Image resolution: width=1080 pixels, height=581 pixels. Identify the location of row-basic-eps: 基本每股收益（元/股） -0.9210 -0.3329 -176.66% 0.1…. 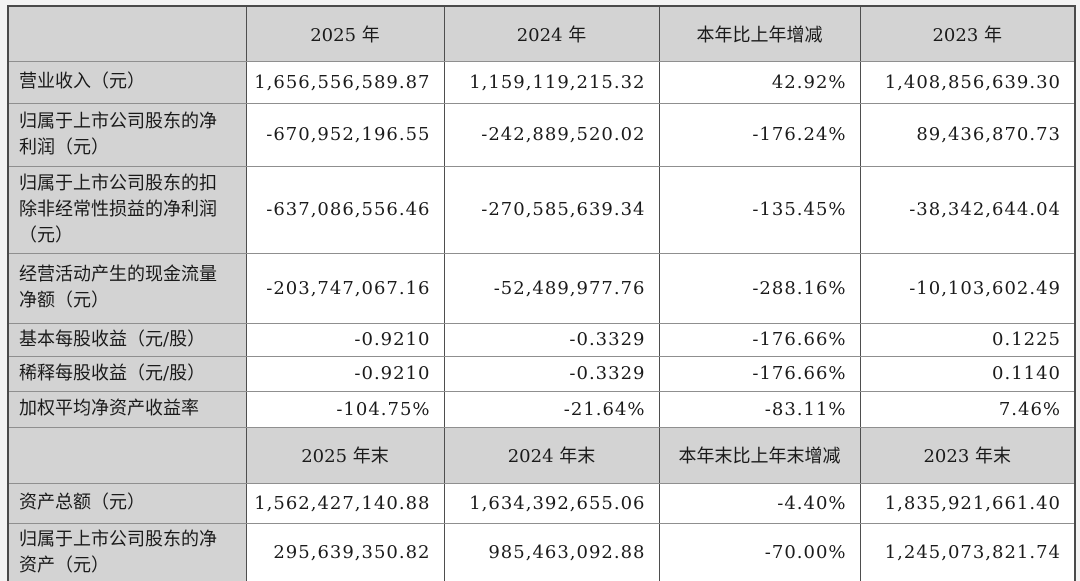
(541, 339).